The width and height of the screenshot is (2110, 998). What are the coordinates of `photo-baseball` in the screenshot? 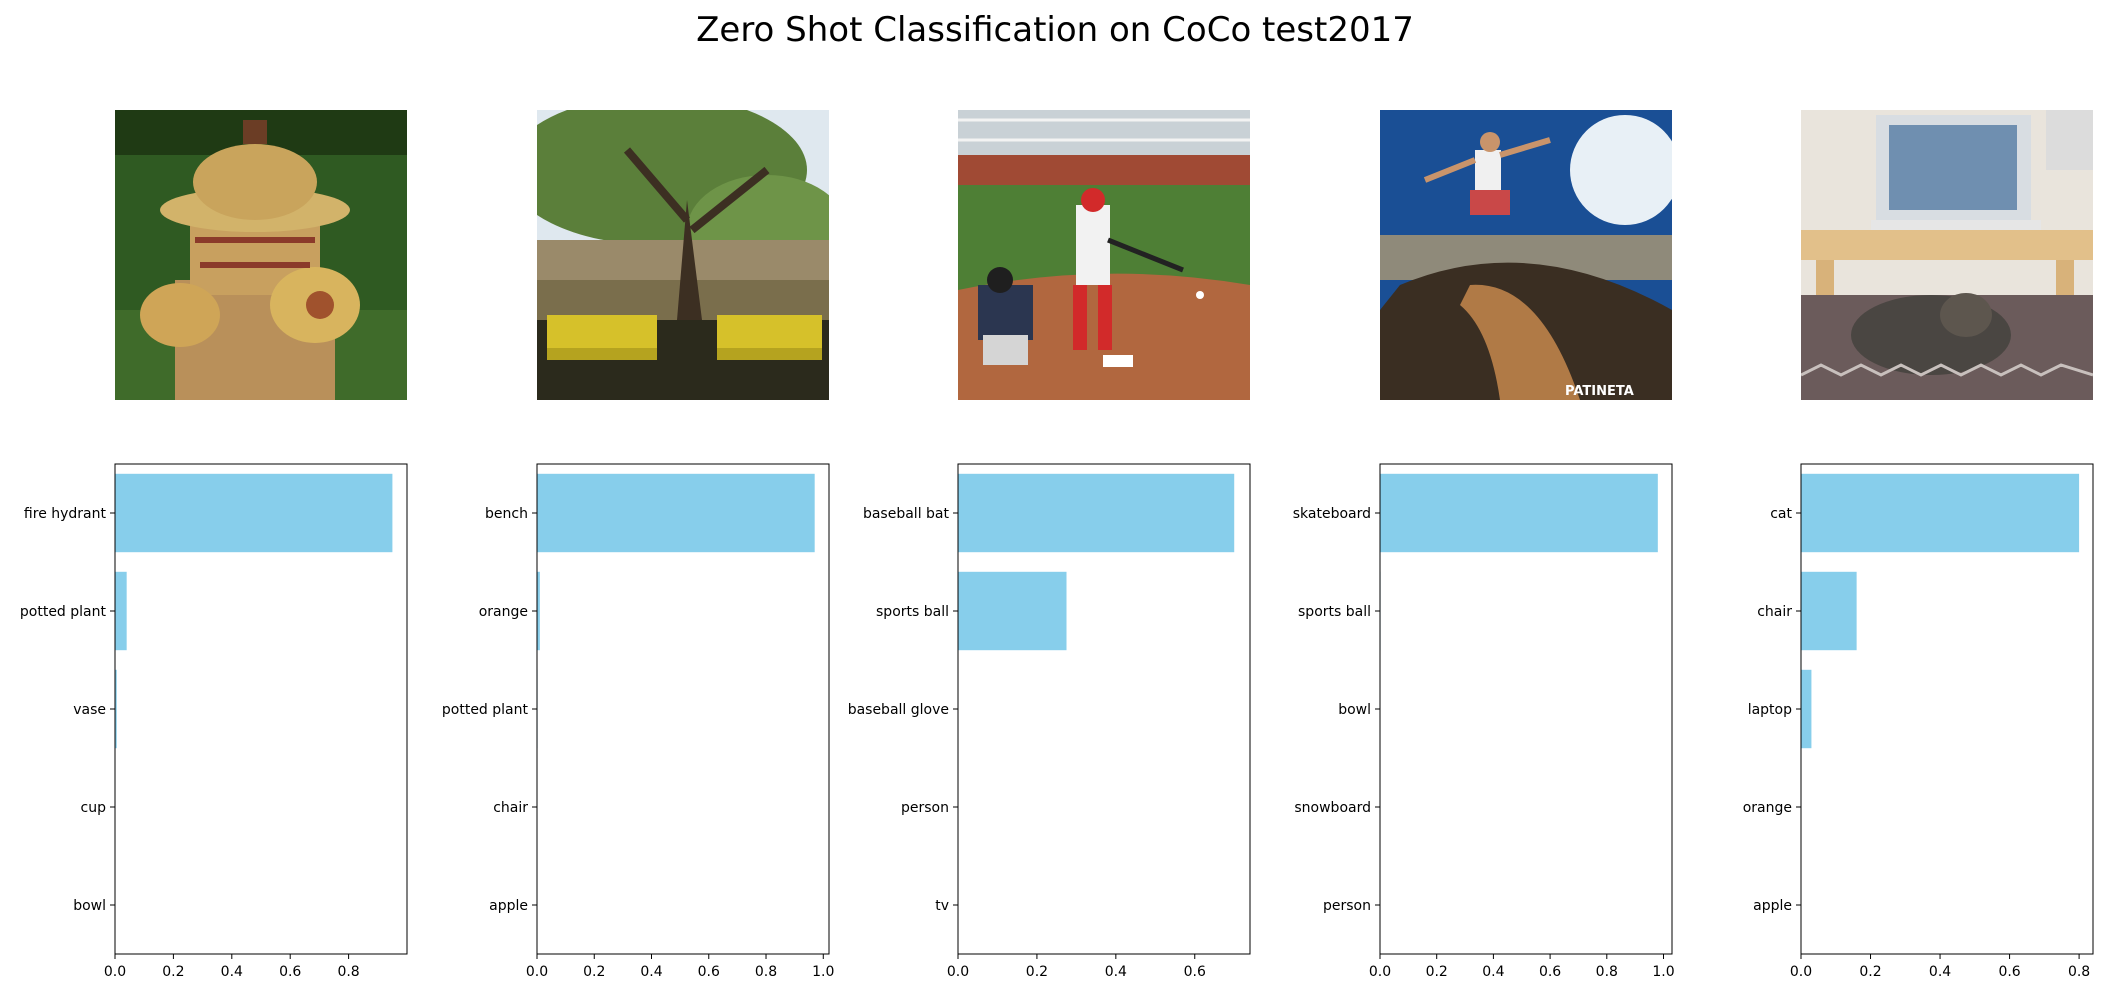 It's located at (1104, 255).